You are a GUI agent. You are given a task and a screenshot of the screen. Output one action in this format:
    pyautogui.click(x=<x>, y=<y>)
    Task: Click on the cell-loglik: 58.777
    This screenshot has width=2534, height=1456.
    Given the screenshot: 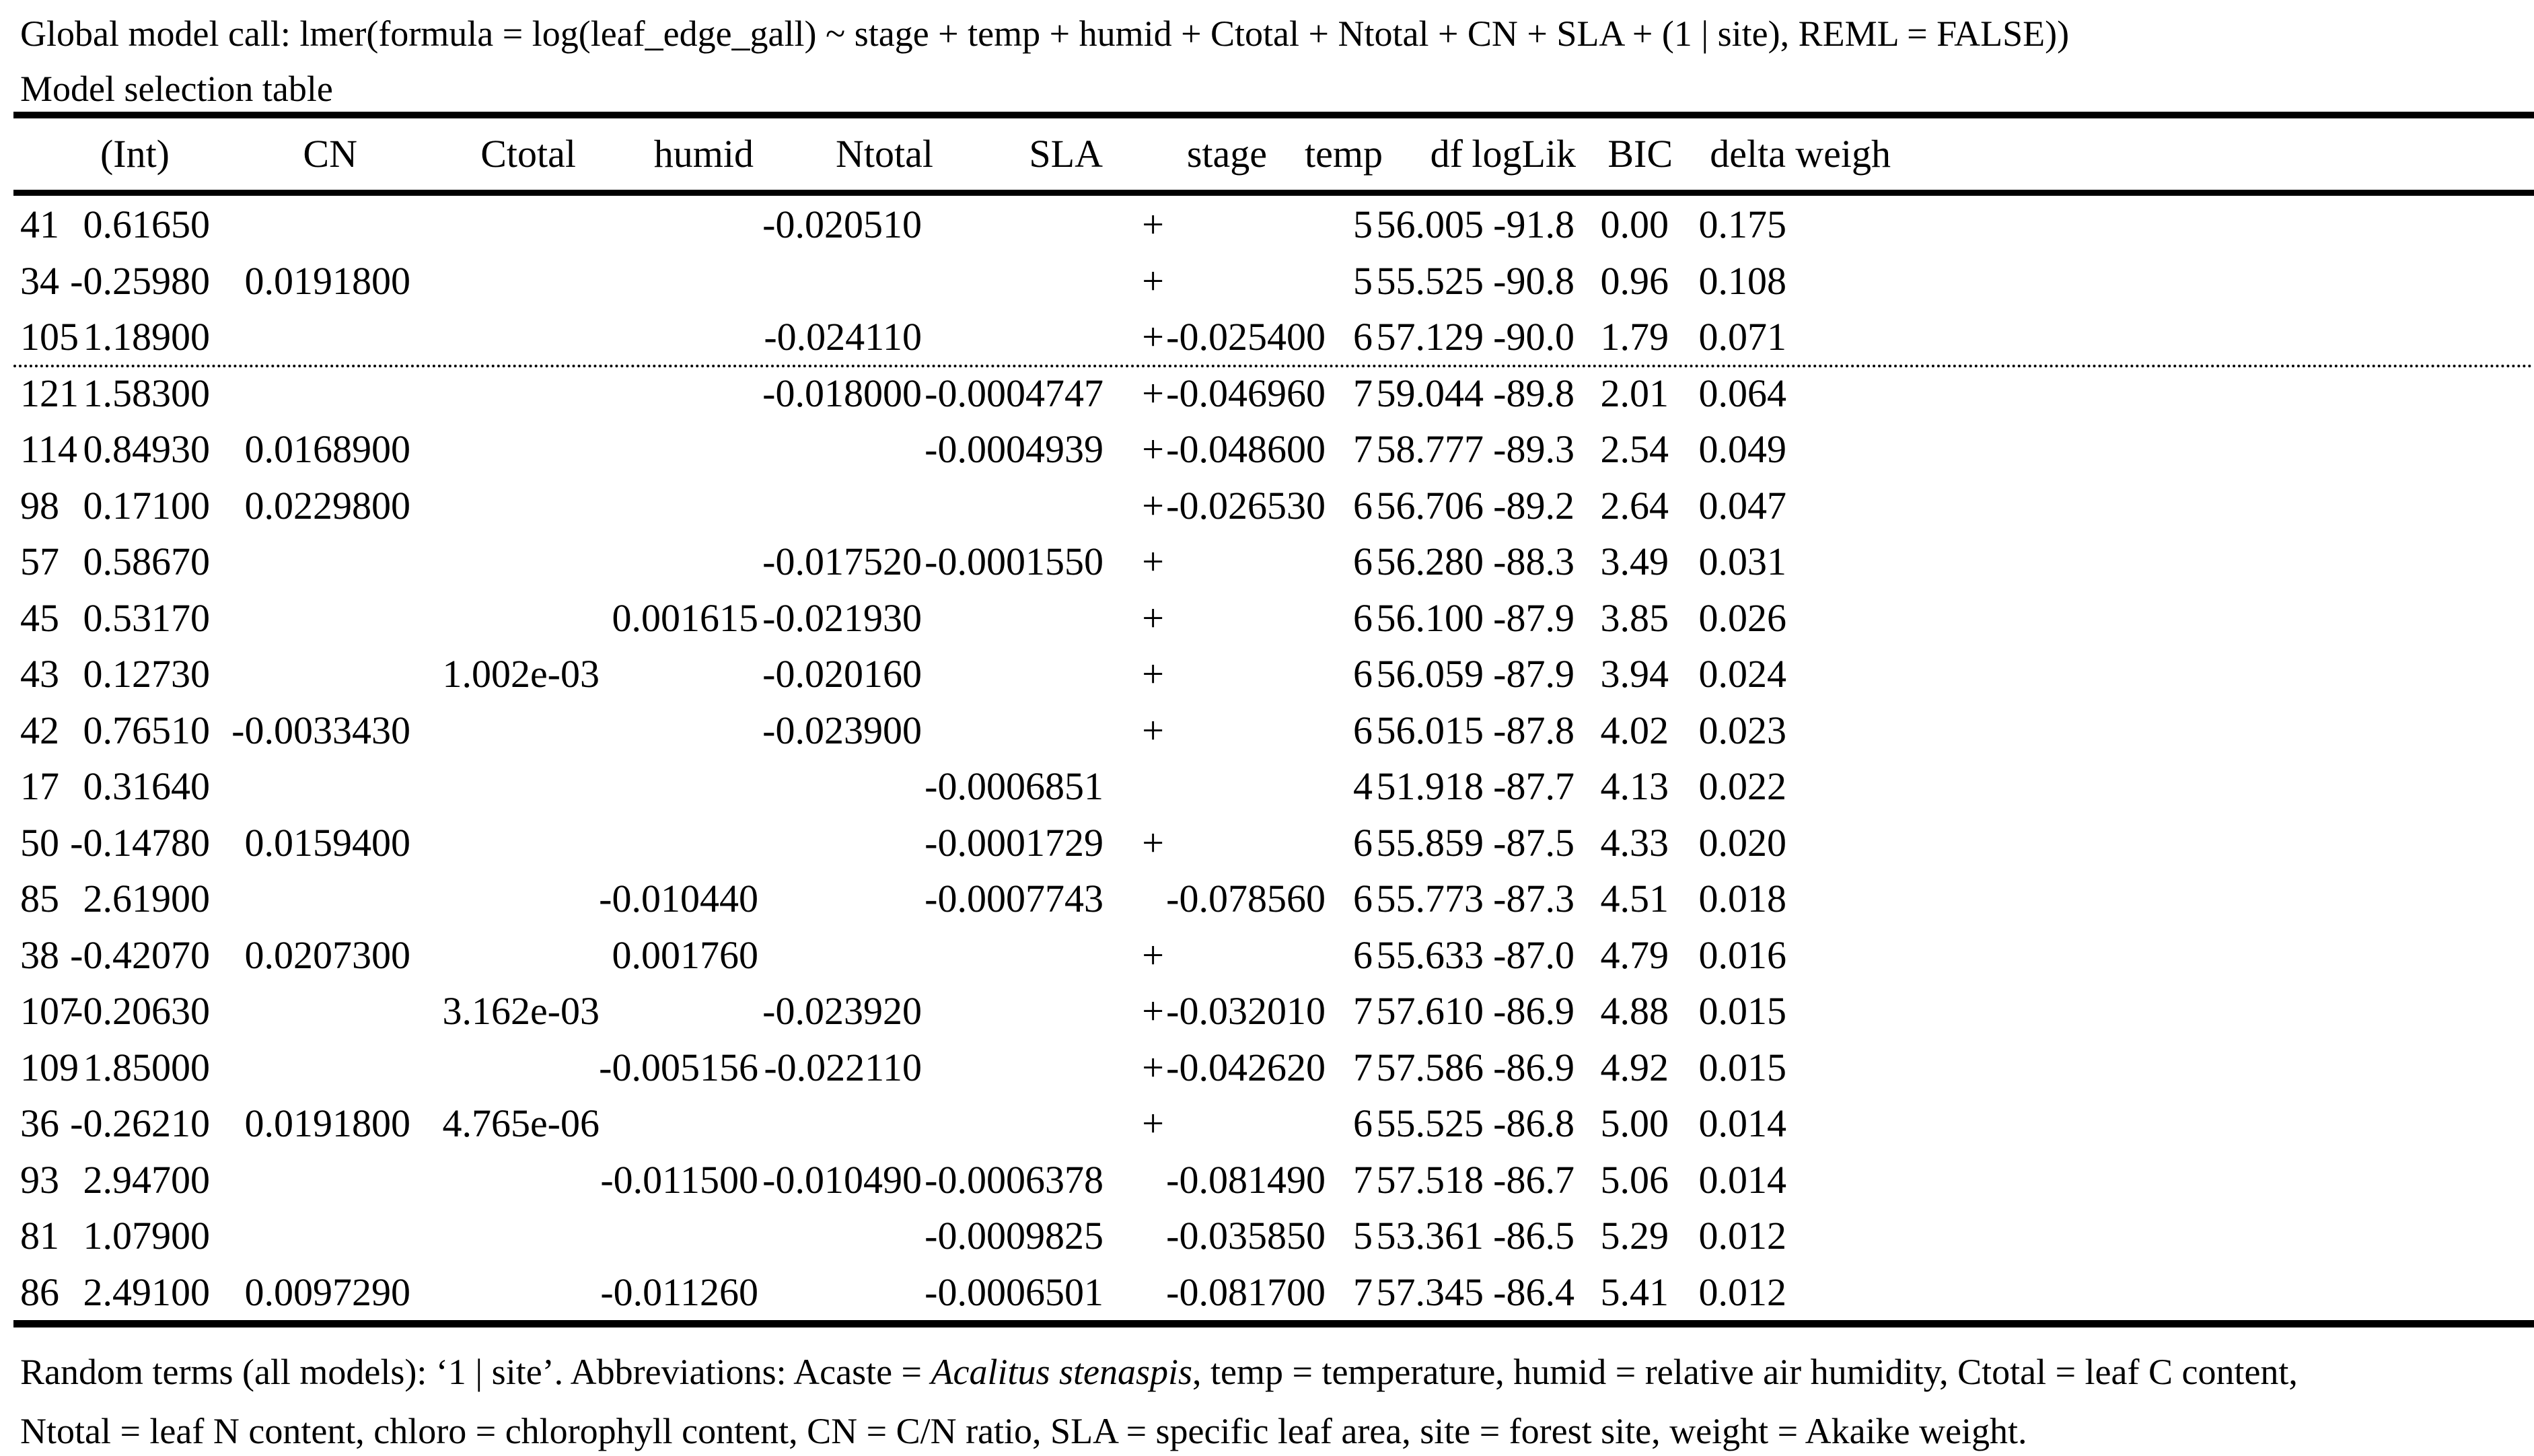 What is the action you would take?
    pyautogui.click(x=1430, y=449)
    